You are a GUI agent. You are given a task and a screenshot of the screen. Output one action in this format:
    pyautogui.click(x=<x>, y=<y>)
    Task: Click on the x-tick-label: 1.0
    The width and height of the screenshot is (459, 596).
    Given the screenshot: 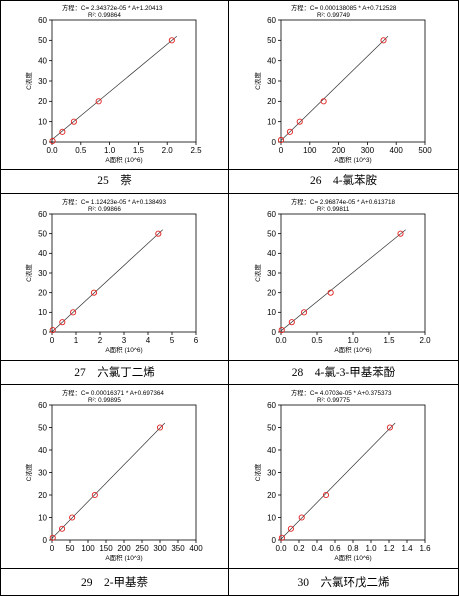 What is the action you would take?
    pyautogui.click(x=353, y=340)
    